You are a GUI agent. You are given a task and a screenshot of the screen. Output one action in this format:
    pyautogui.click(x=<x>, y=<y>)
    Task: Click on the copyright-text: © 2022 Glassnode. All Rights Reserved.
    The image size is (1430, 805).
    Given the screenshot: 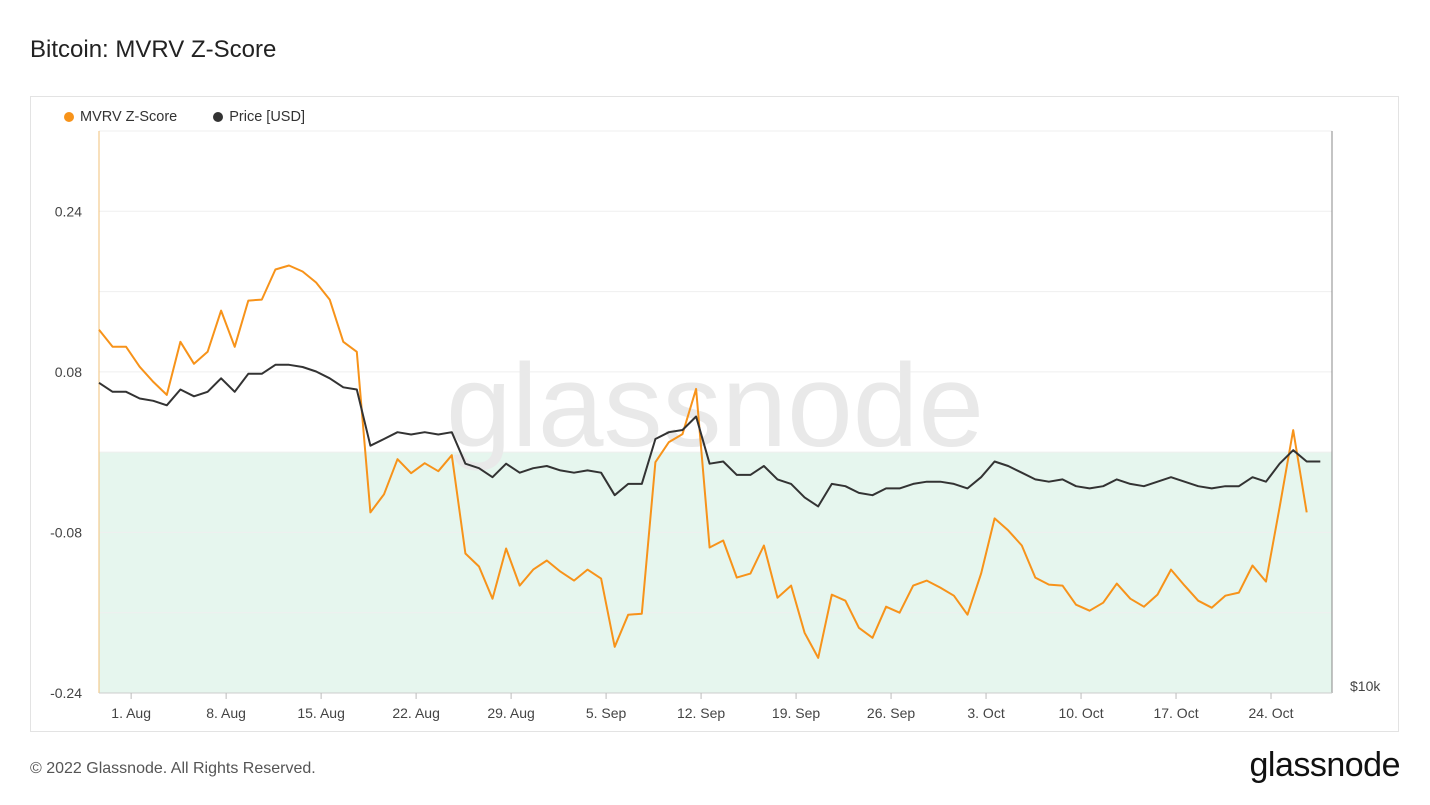 What is the action you would take?
    pyautogui.click(x=173, y=768)
    